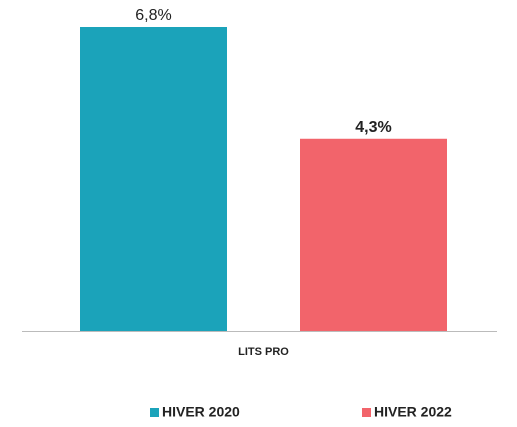  Describe the element at coordinates (373, 127) in the screenshot. I see `value-label: 4,3%` at that location.